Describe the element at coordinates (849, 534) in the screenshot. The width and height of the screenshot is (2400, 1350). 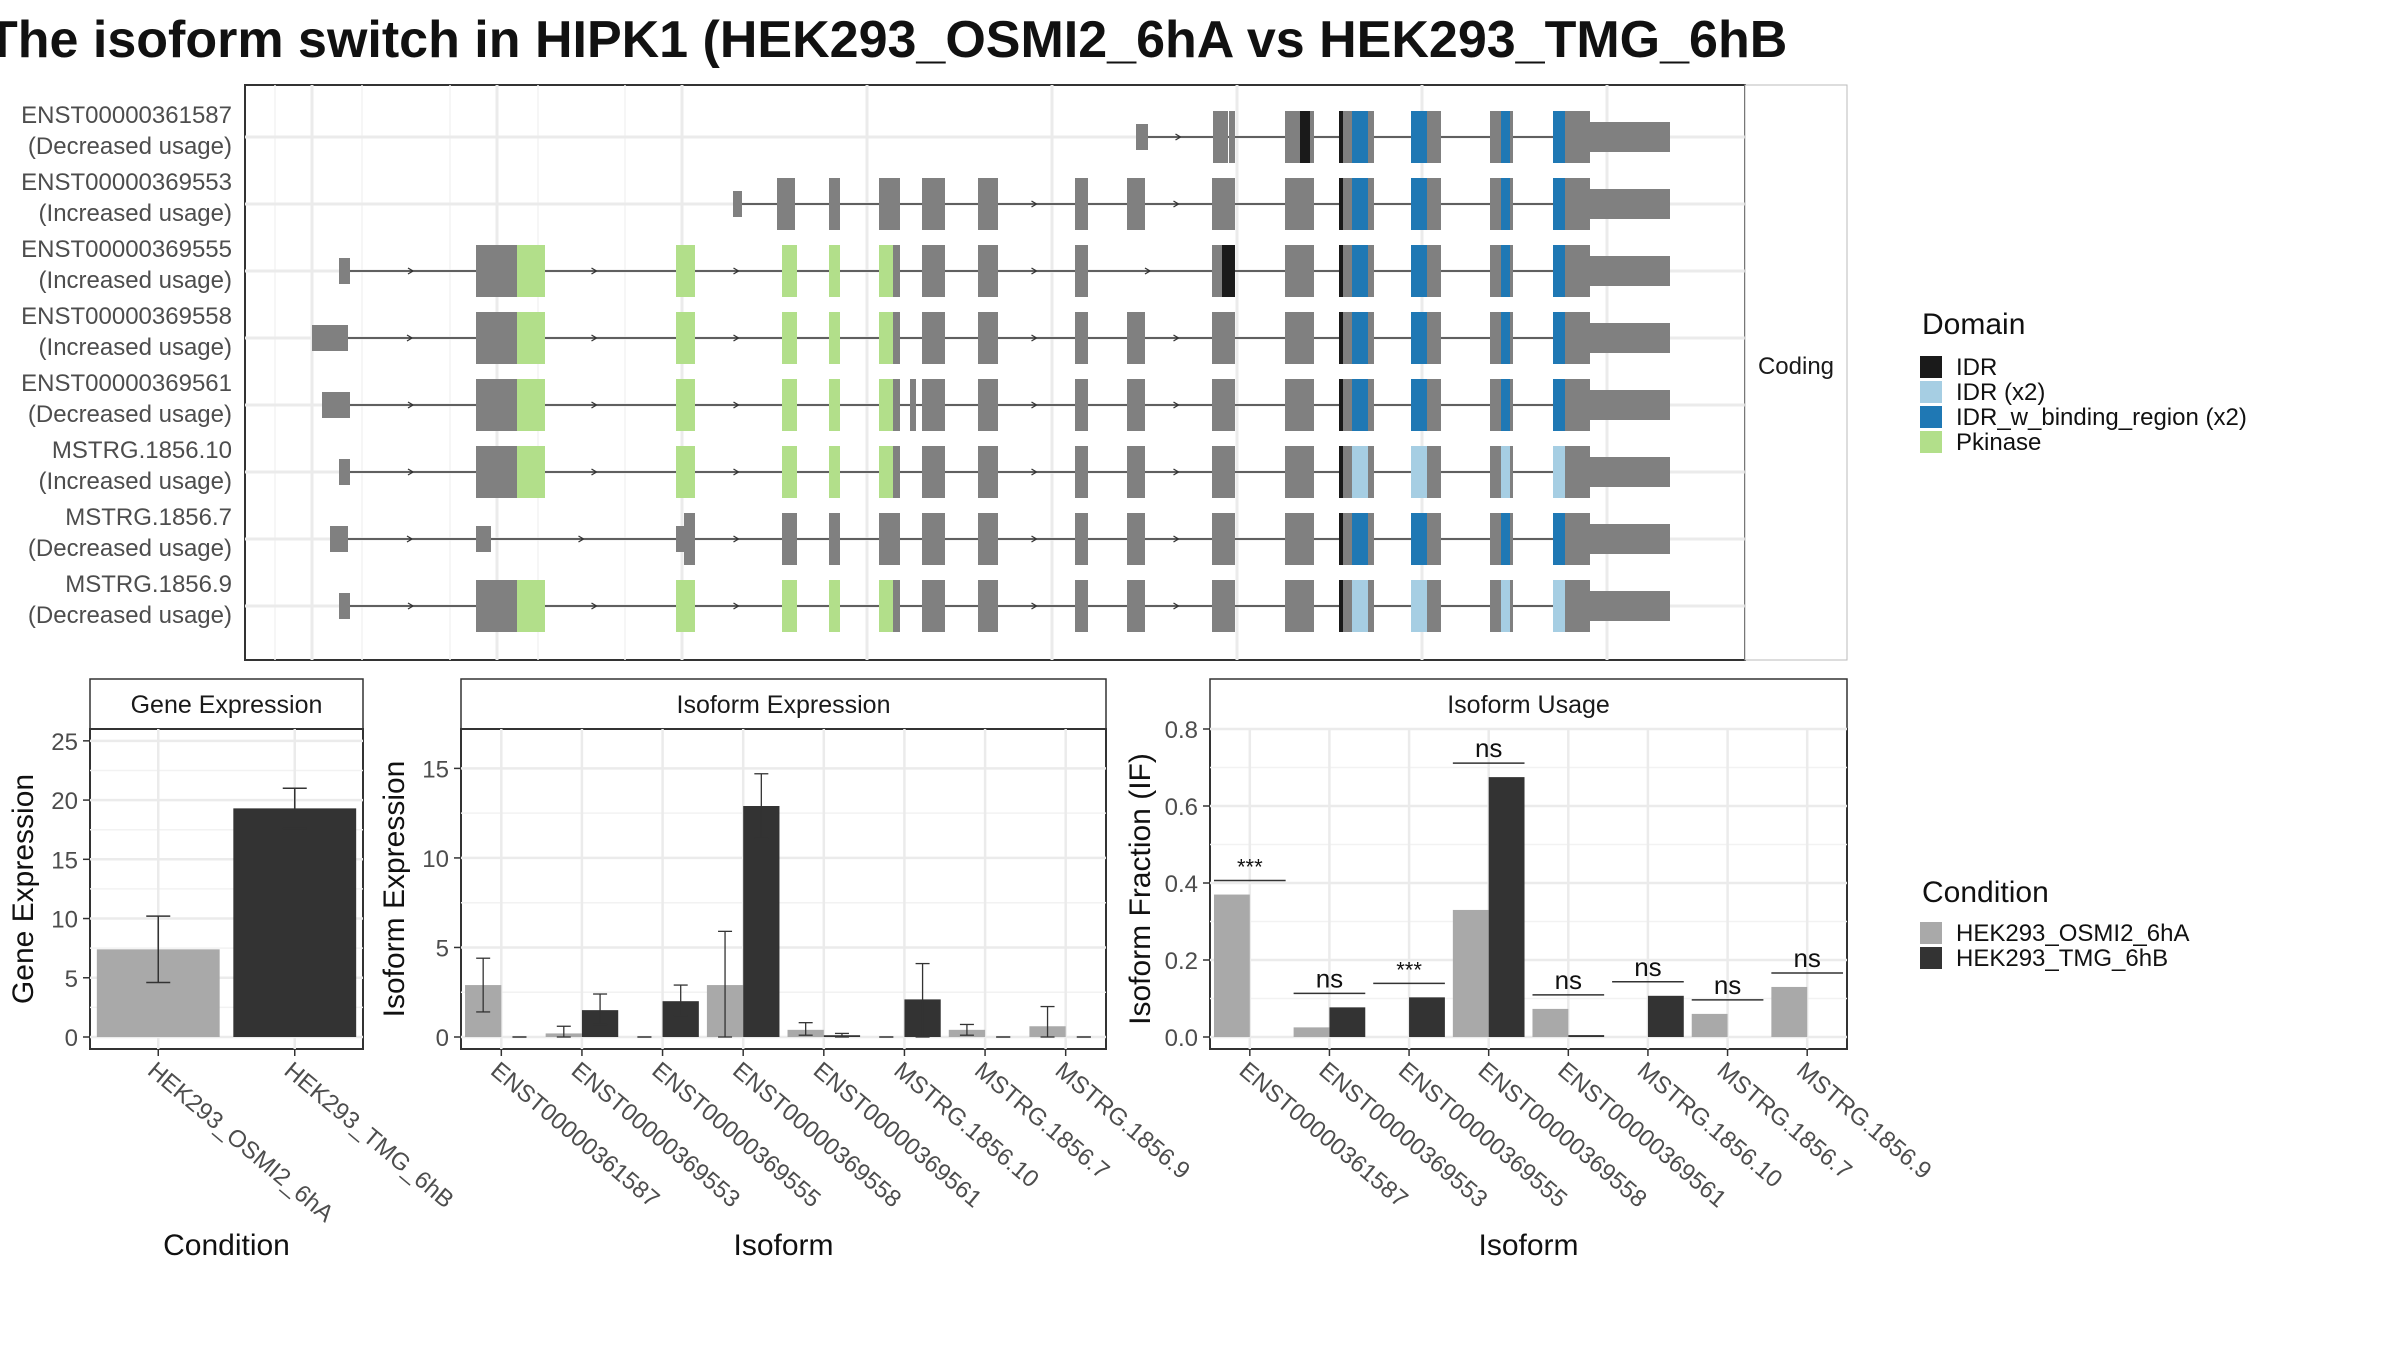
I see `transcript-row: MSTRG.1856.7 (Decreased usage)` at that location.